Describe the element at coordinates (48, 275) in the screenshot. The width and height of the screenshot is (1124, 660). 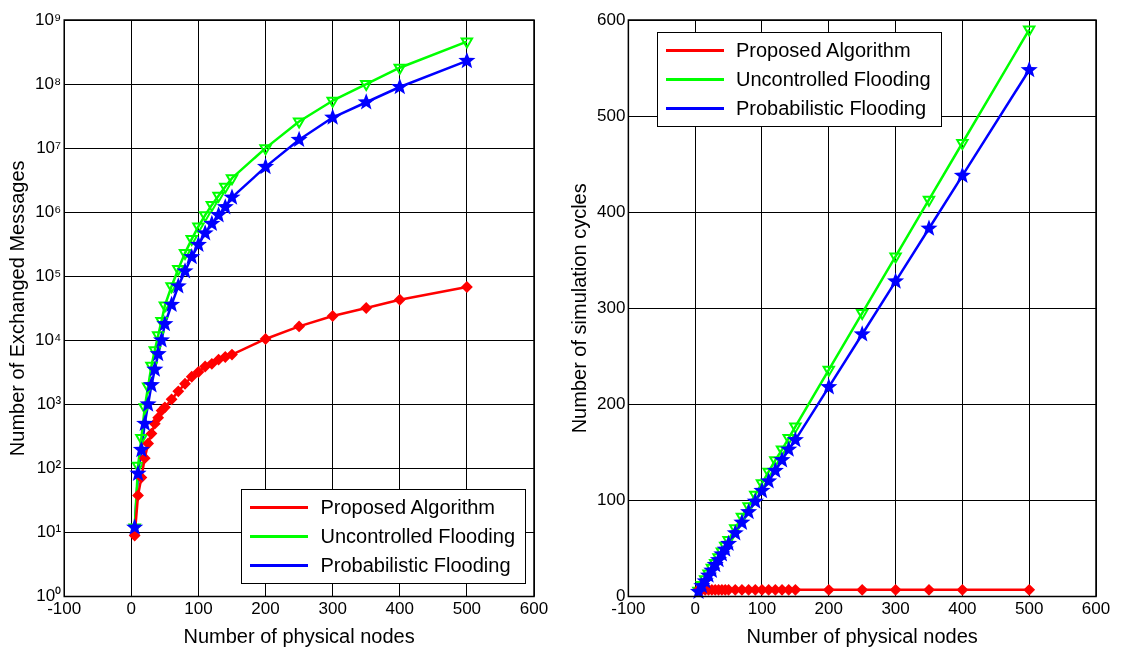
I see `y-tick-label: 10⁵` at that location.